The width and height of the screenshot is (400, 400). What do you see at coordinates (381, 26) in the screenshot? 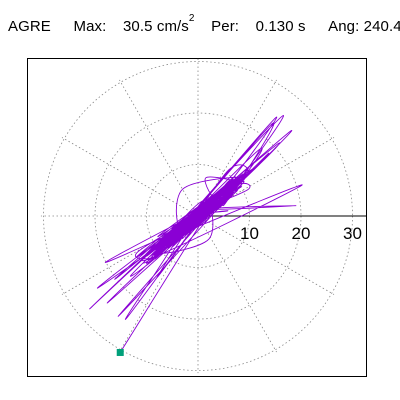
I see `angle-value: 240.4` at bounding box center [381, 26].